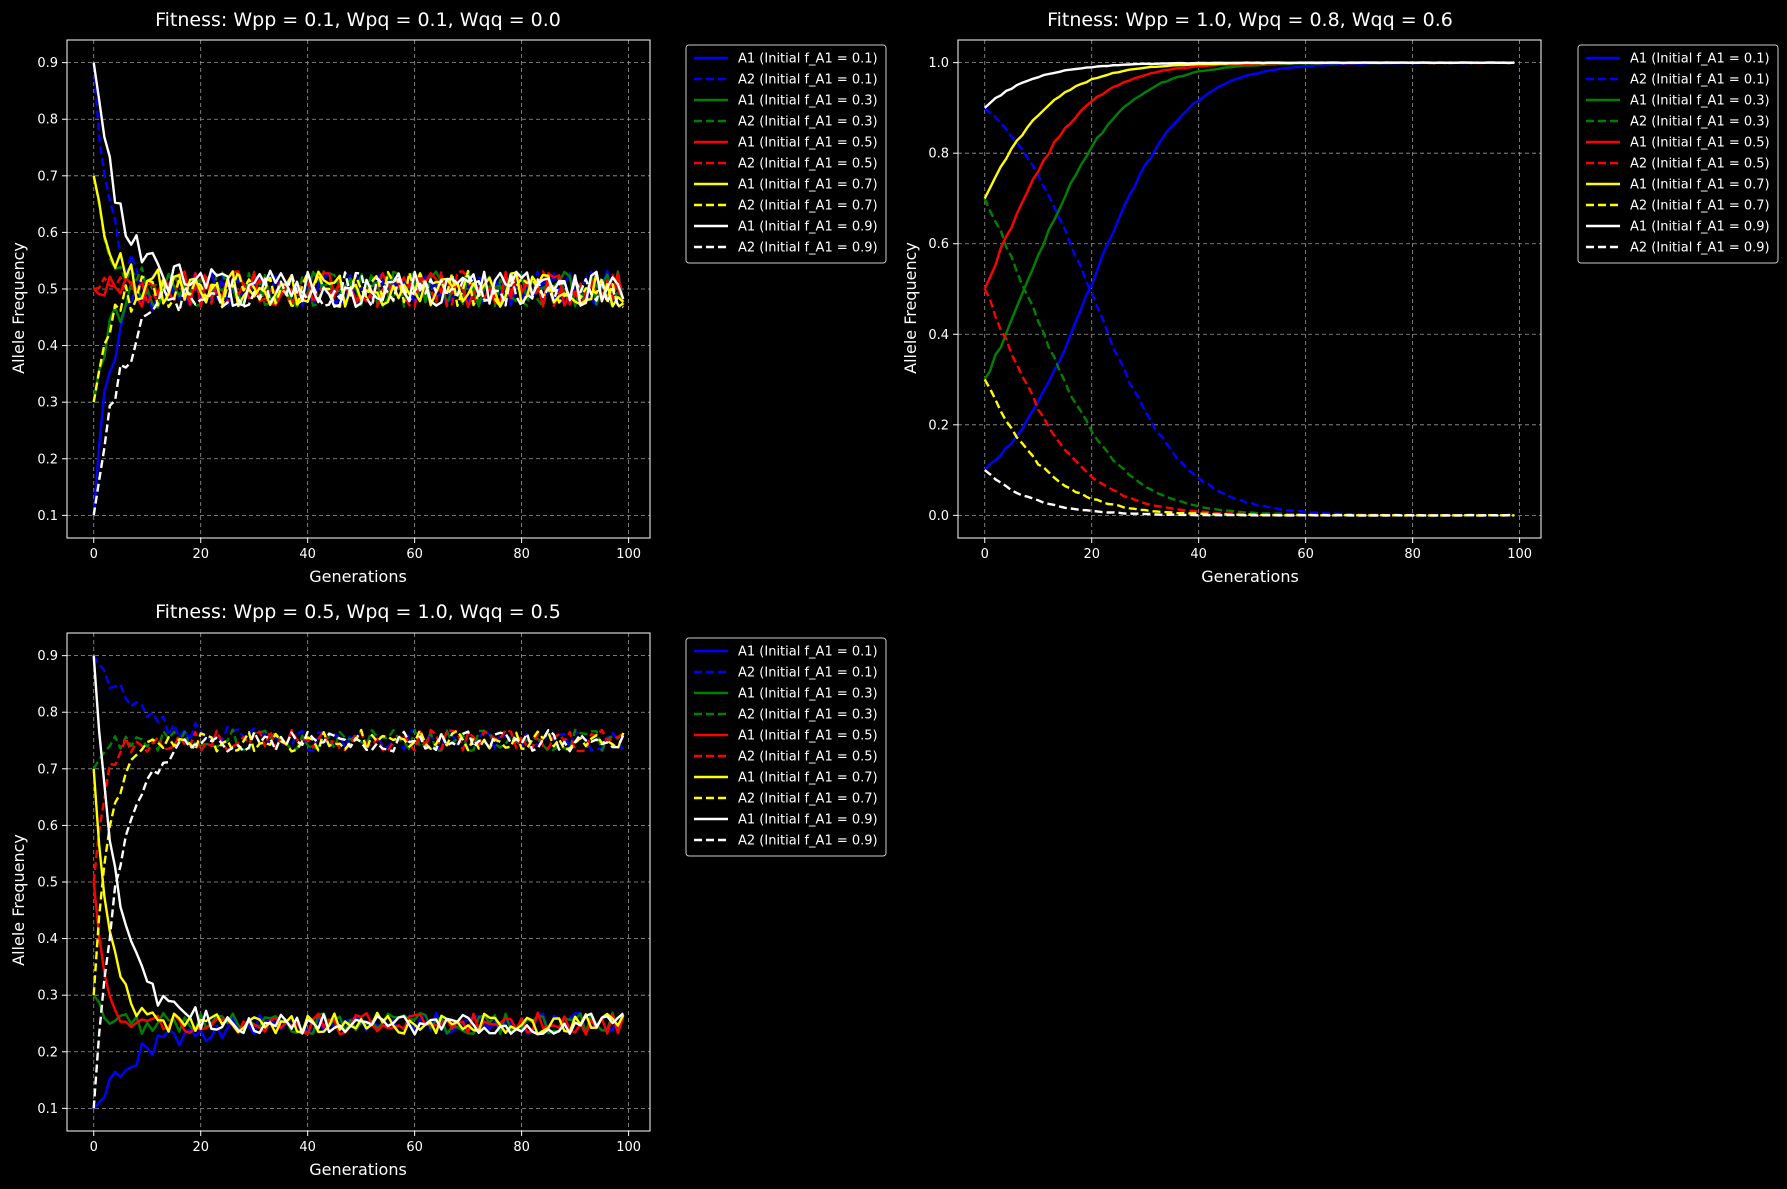  Describe the element at coordinates (47, 1109) in the screenshot. I see `y-tick-label: 0.1` at that location.